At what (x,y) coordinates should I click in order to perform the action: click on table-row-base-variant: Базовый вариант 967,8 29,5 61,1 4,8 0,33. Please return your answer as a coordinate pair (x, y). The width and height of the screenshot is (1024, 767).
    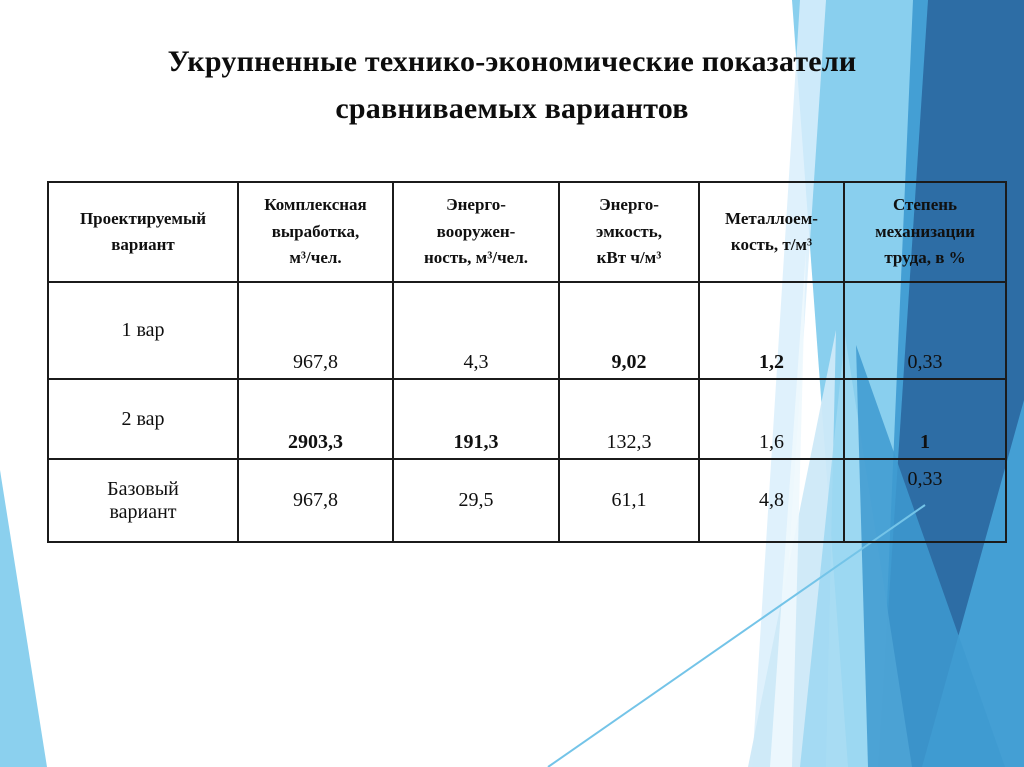
    Looking at the image, I should click on (527, 500).